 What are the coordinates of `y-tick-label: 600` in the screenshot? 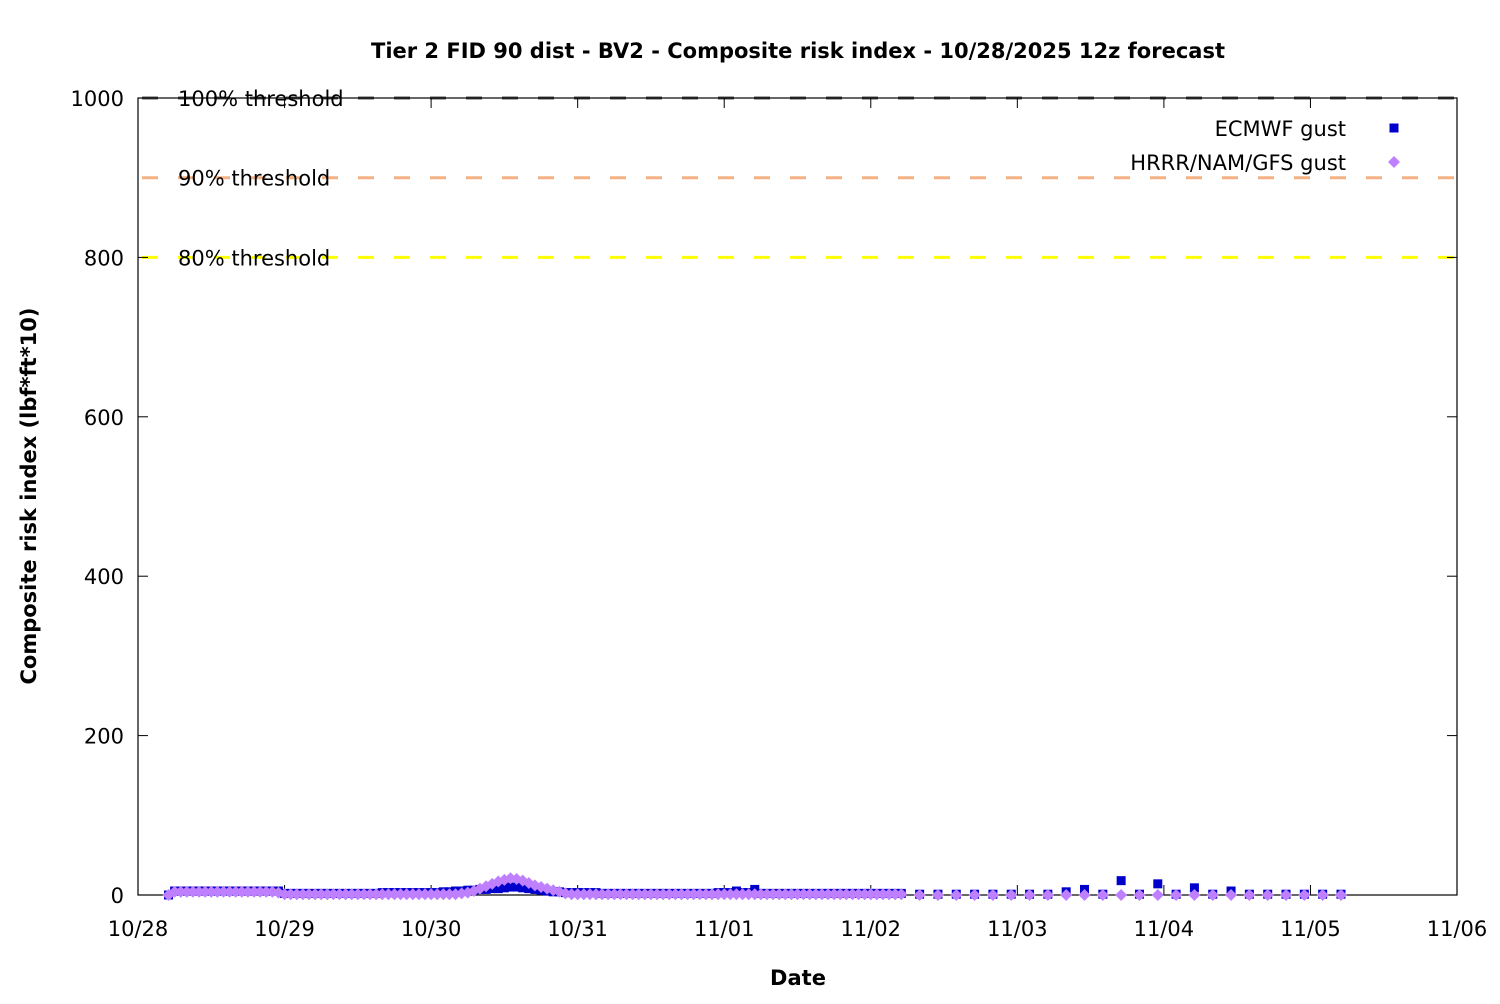 It's located at (104, 418).